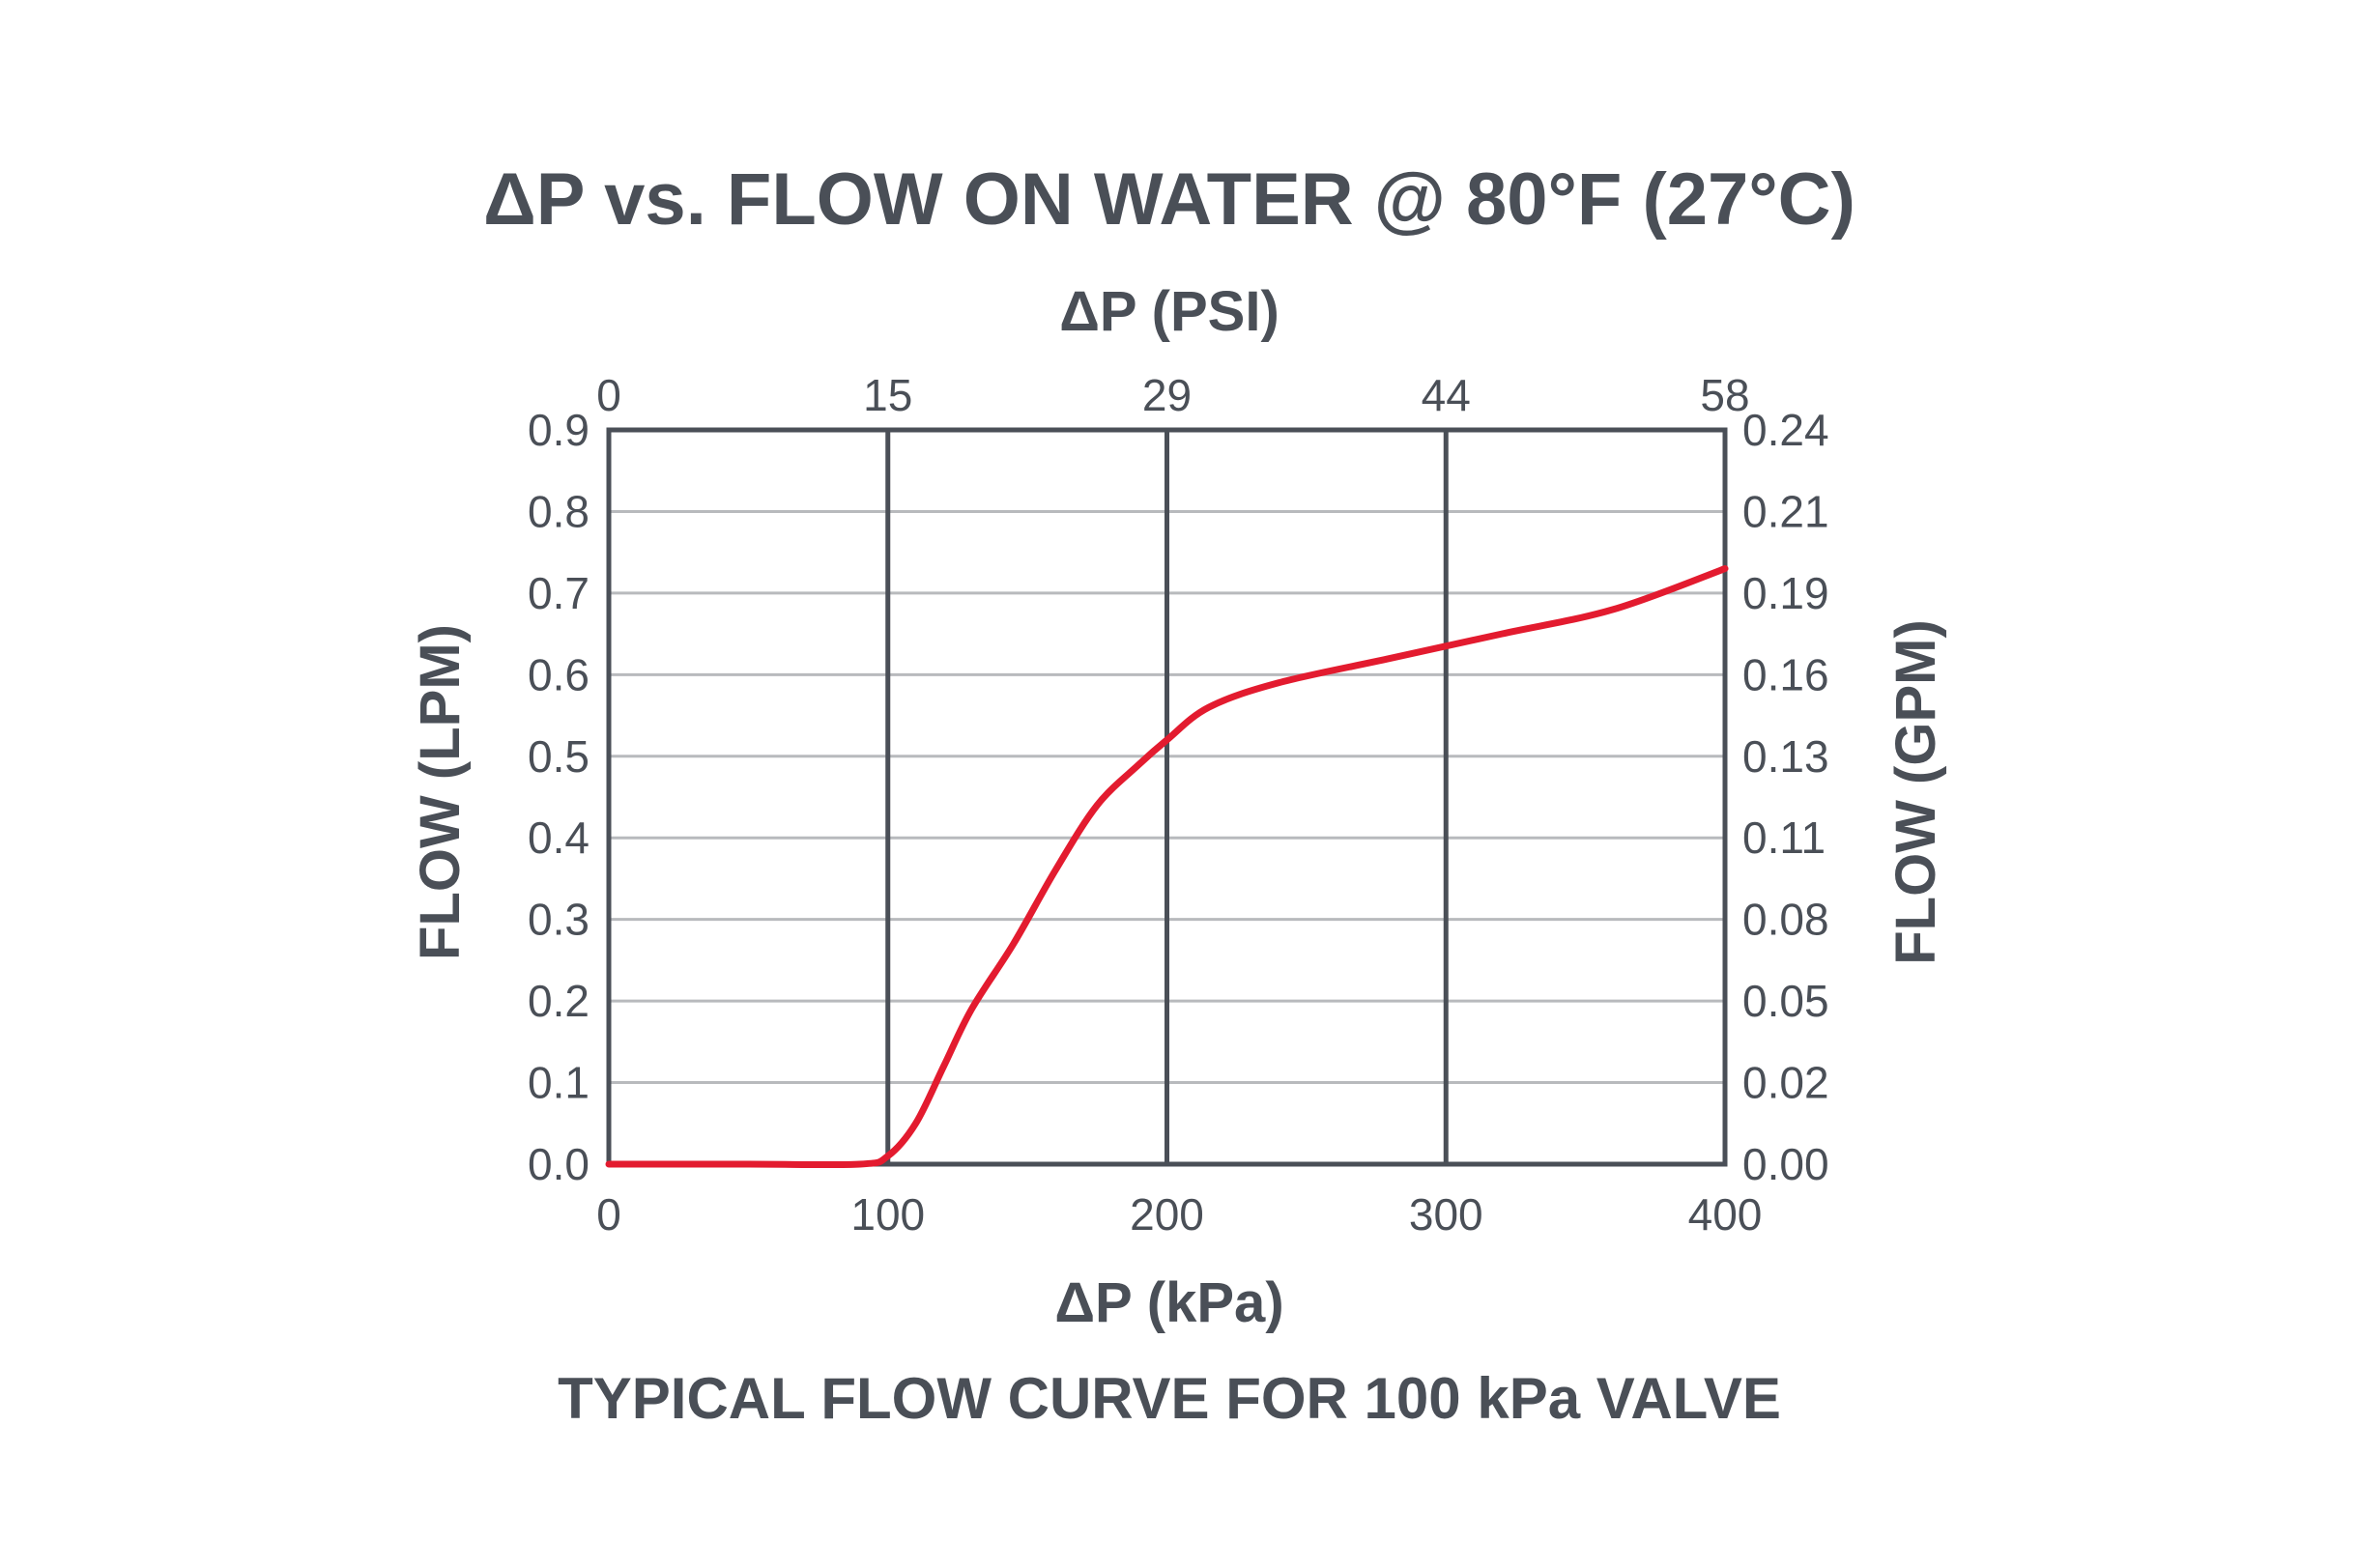 The width and height of the screenshot is (2358, 1568). Describe the element at coordinates (1725, 1214) in the screenshot. I see `x-tick-label: 400` at that location.